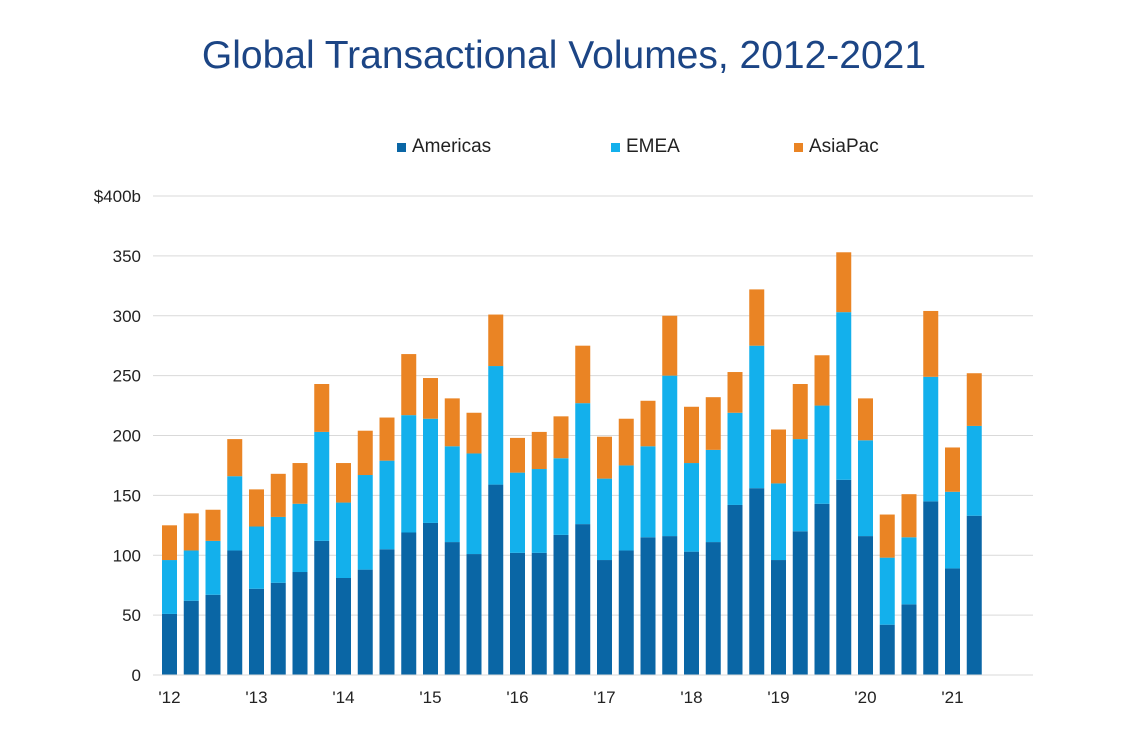 The image size is (1128, 732). Describe the element at coordinates (865, 697) in the screenshot. I see `x-tick-label: '20` at that location.